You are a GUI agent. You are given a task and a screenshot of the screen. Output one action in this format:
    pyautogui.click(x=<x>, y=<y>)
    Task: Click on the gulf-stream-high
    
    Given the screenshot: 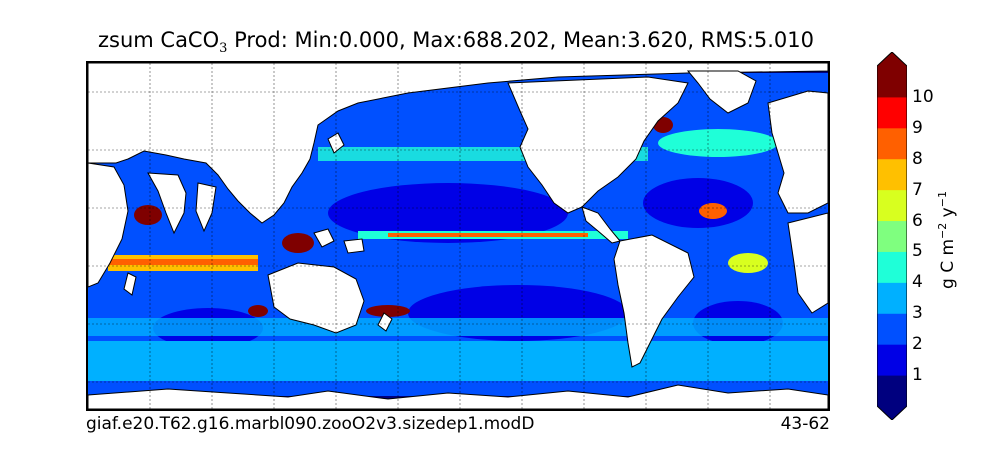 What is the action you would take?
    pyautogui.click(x=713, y=211)
    